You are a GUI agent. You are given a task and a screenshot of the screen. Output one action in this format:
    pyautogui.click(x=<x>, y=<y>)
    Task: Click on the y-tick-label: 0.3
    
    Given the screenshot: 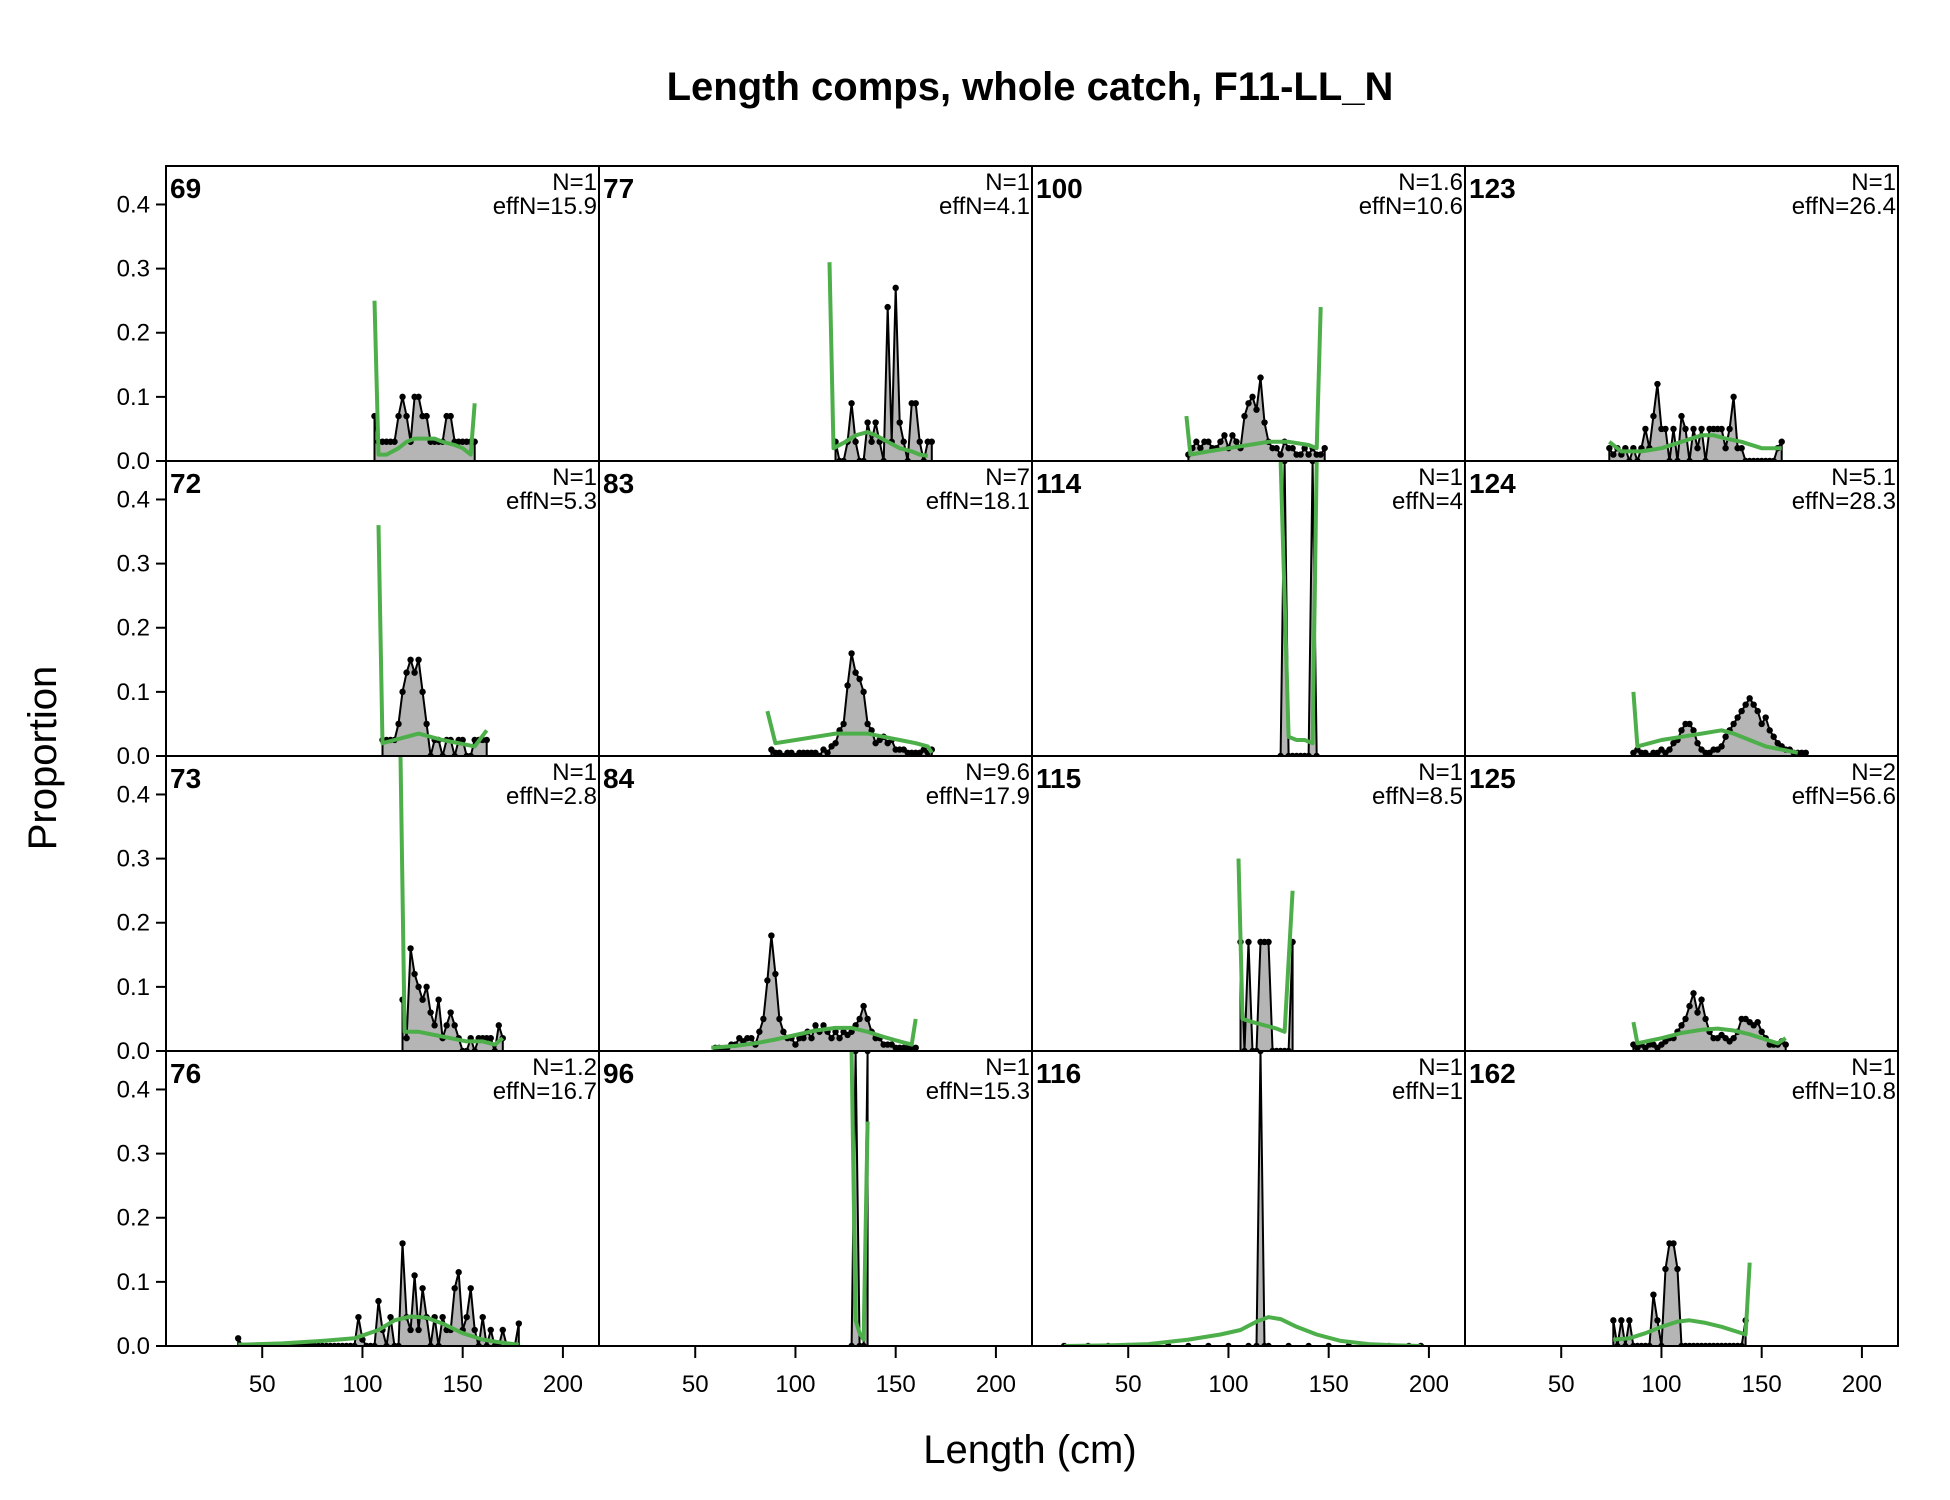 What is the action you would take?
    pyautogui.click(x=133, y=1154)
    